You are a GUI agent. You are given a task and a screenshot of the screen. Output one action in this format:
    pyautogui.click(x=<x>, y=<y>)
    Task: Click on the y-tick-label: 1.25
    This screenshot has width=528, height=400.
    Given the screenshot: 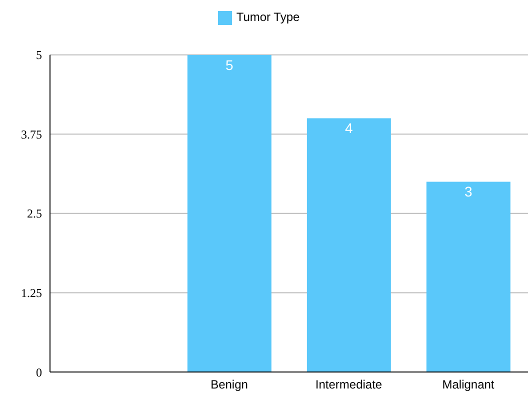 What is the action you would take?
    pyautogui.click(x=31, y=293)
    